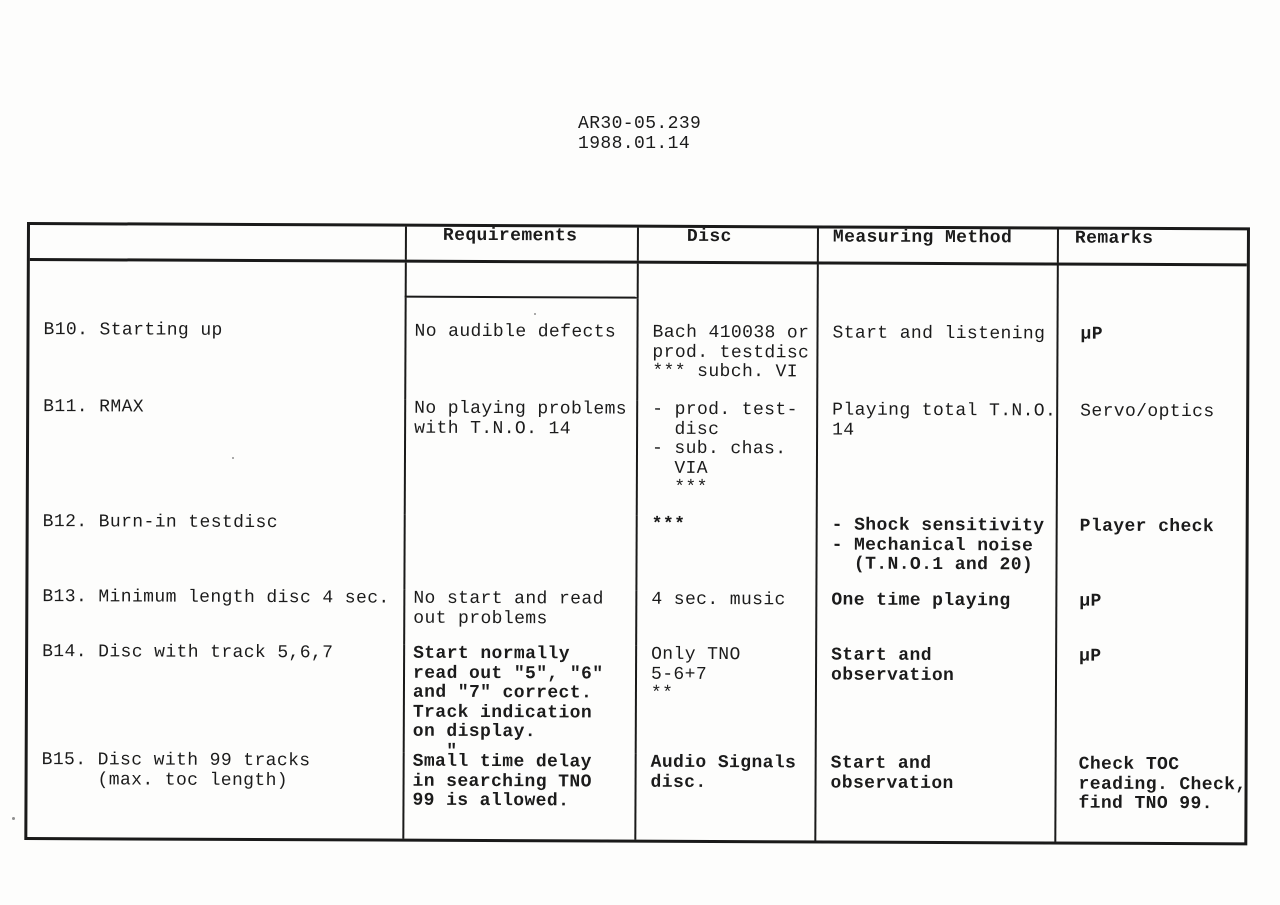 Image resolution: width=1280 pixels, height=905 pixels. What do you see at coordinates (725, 618) in the screenshot?
I see `cell-b13-disc: 4 sec. music` at bounding box center [725, 618].